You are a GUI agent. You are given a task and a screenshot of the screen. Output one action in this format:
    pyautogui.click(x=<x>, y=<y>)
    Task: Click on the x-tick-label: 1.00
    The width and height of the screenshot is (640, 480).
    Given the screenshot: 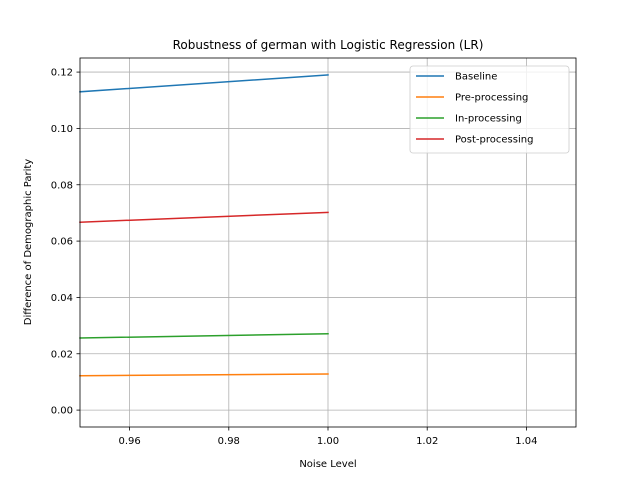 What is the action you would take?
    pyautogui.click(x=328, y=441)
    